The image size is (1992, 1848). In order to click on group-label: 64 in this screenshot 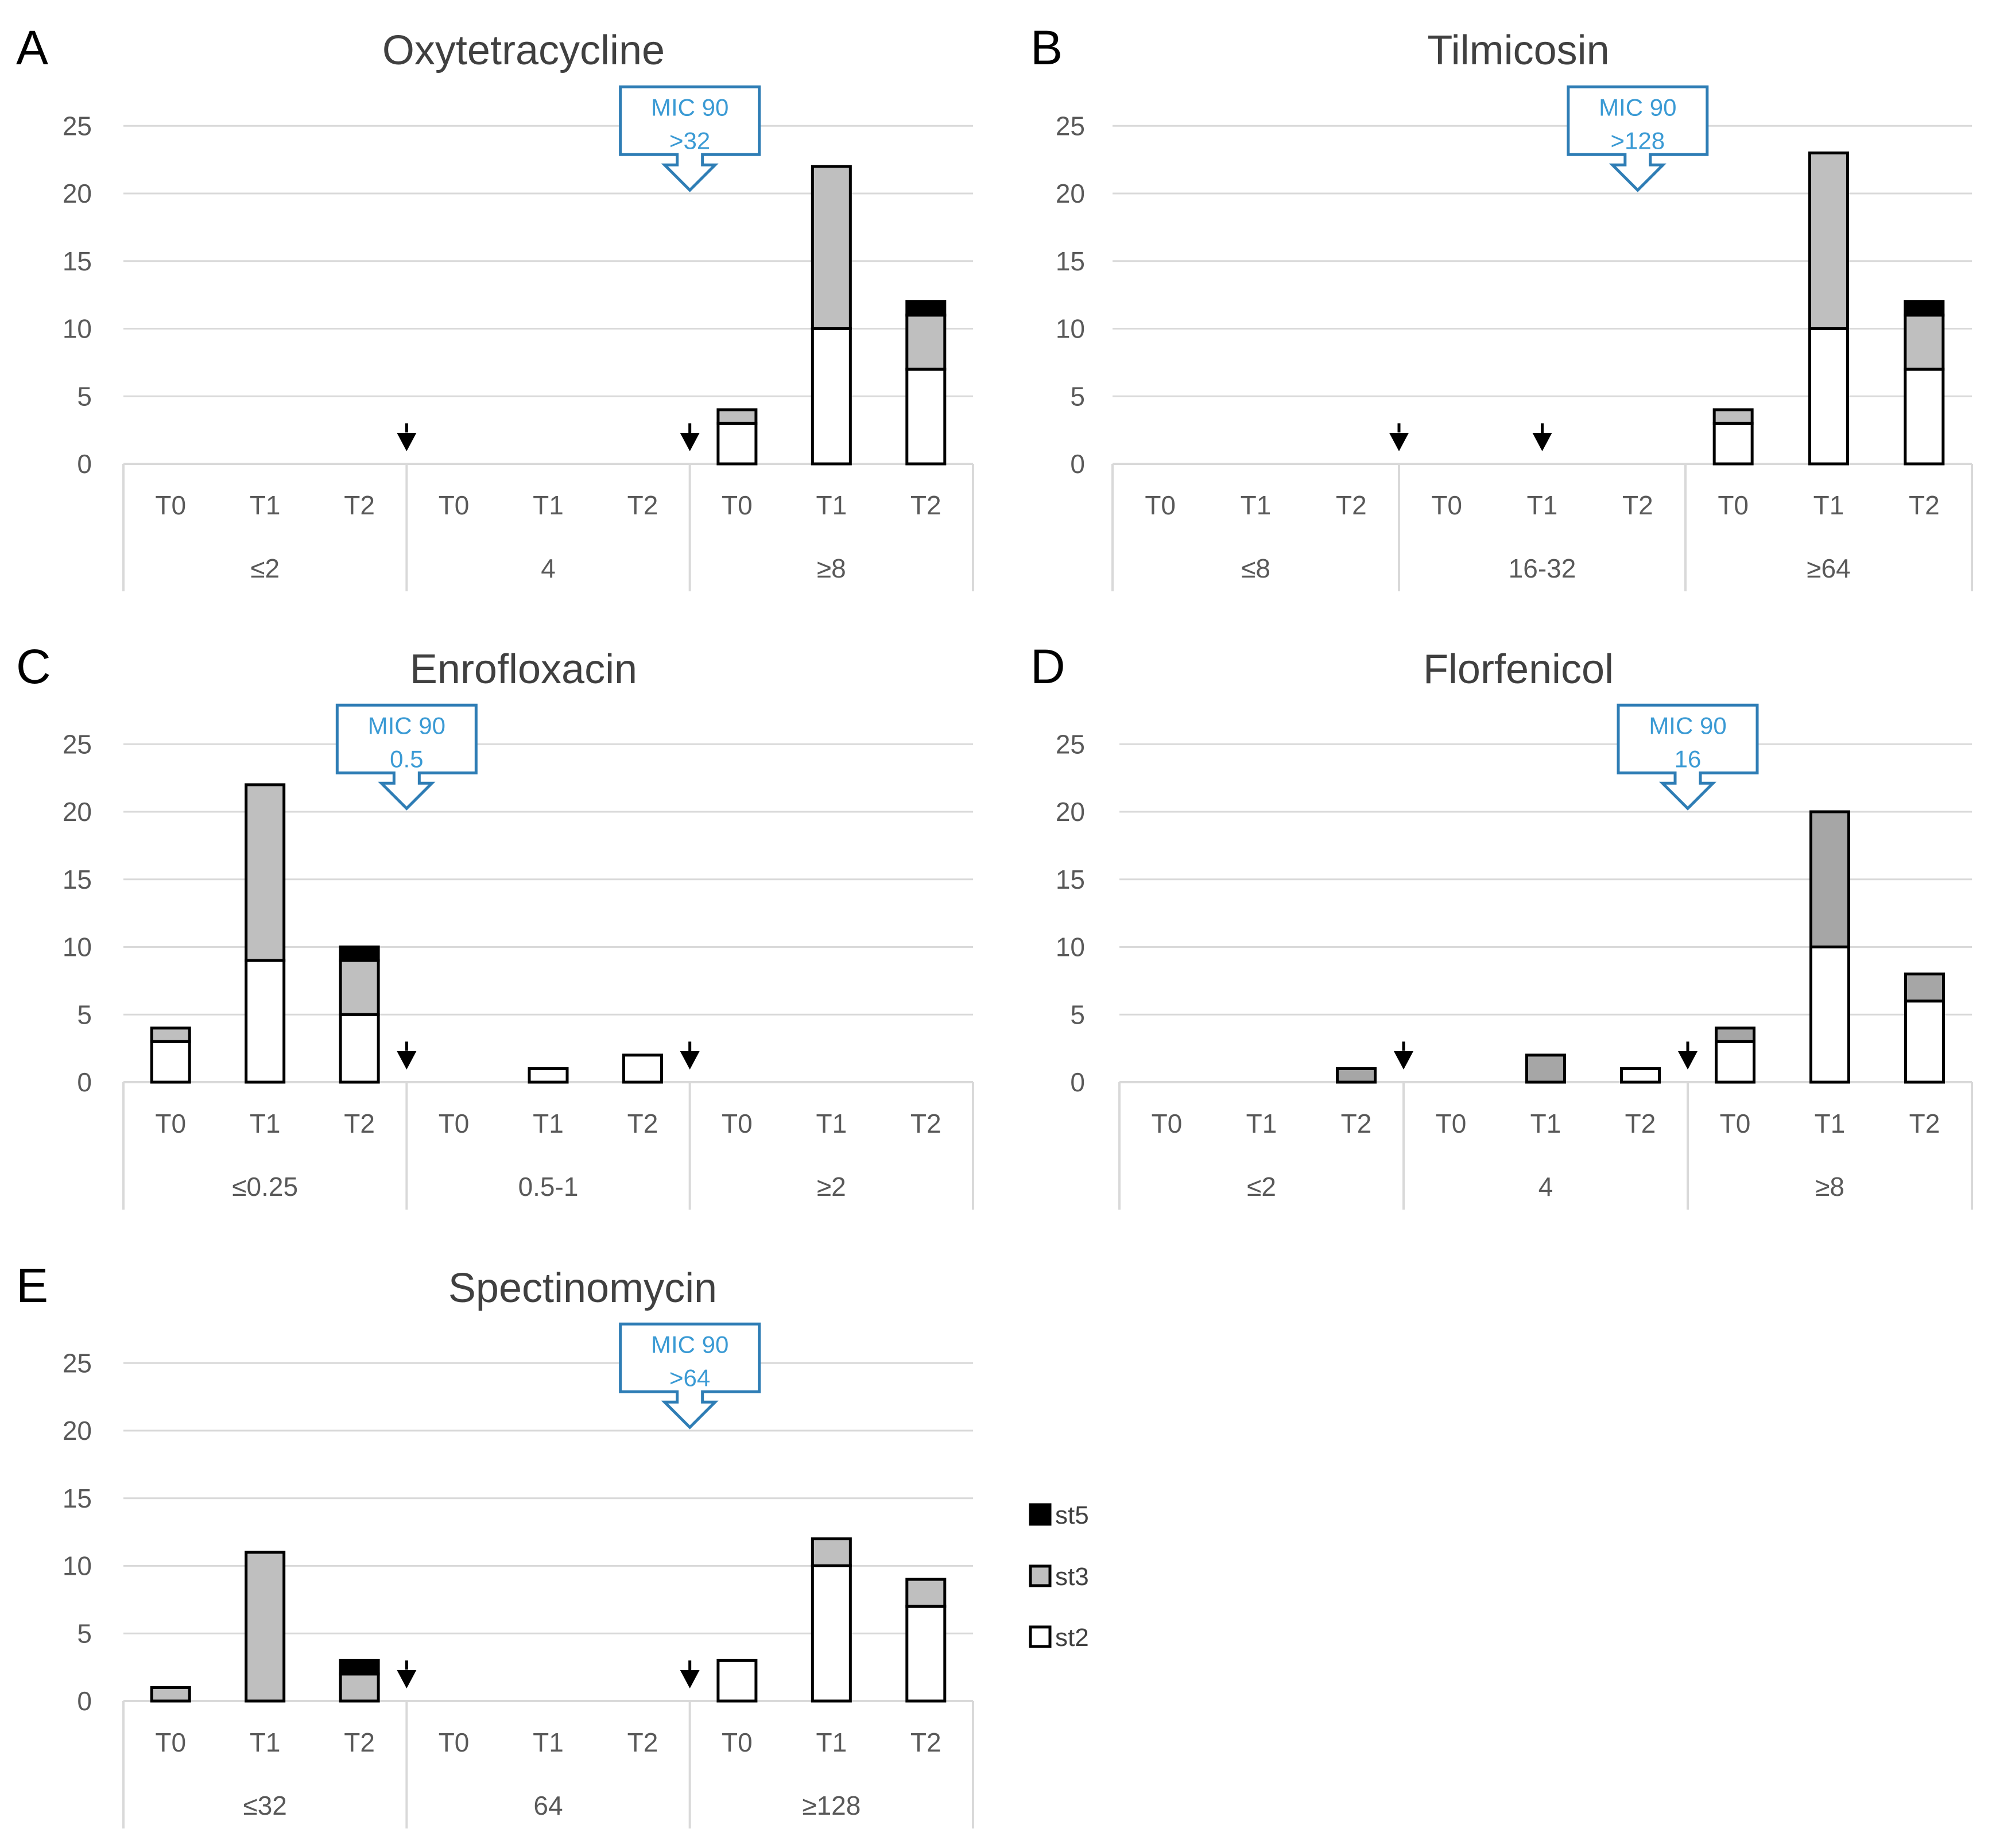, I will do `click(548, 1805)`.